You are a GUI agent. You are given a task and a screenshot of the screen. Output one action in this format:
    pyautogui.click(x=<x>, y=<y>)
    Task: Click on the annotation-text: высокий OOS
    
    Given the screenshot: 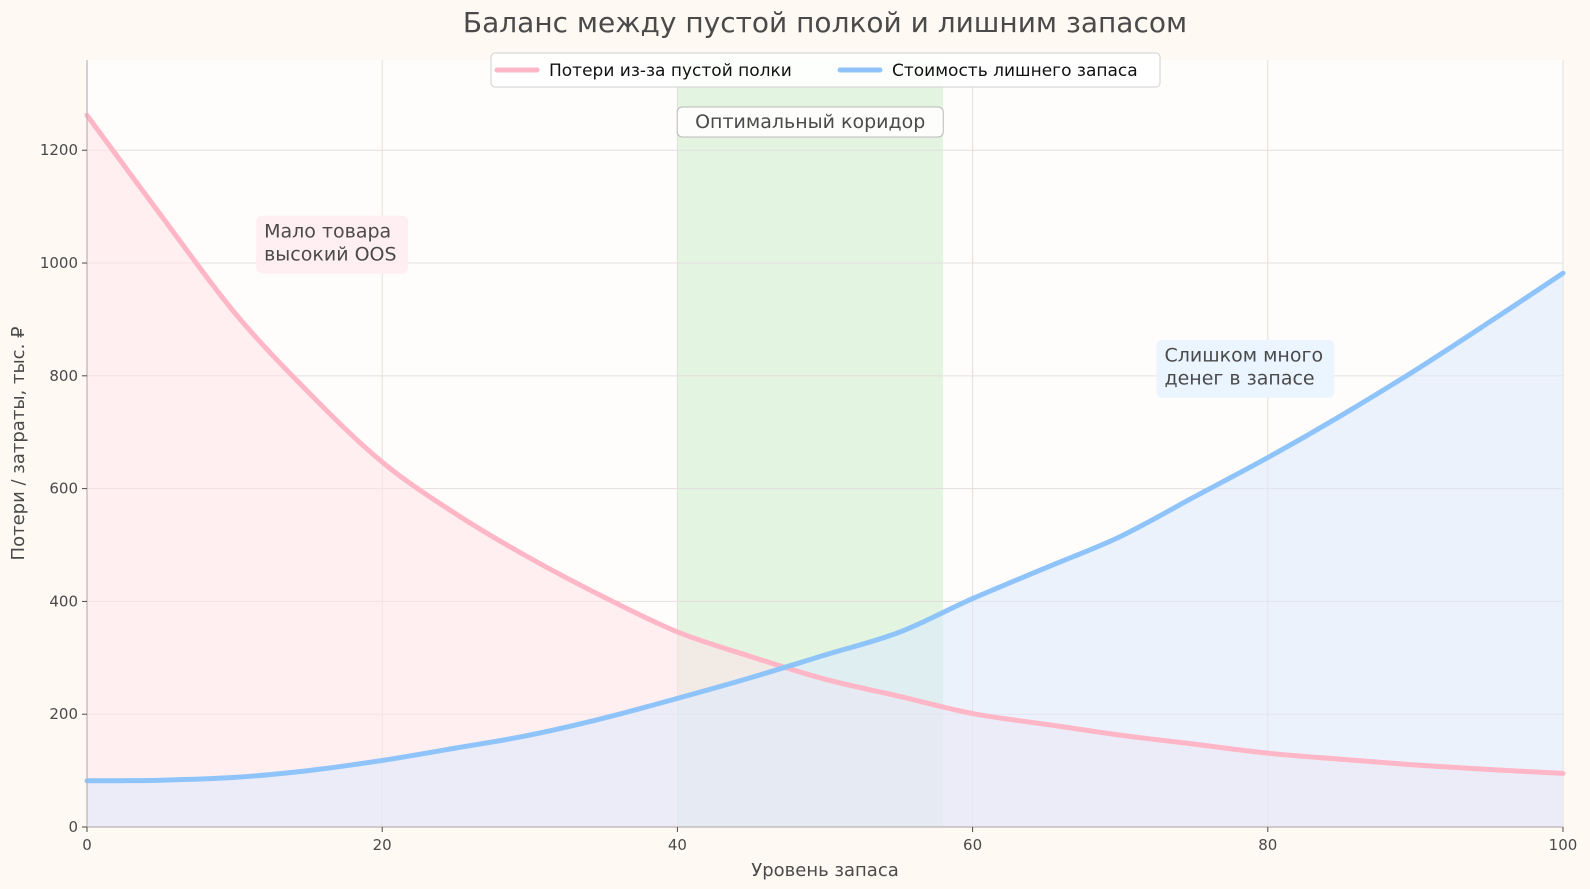 What is the action you would take?
    pyautogui.click(x=330, y=255)
    